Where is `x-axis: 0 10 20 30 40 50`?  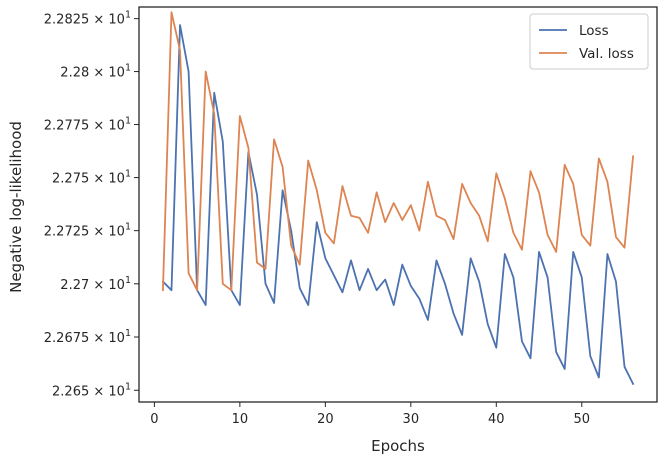
x-axis: 0 10 20 30 40 50 is located at coordinates (370, 414).